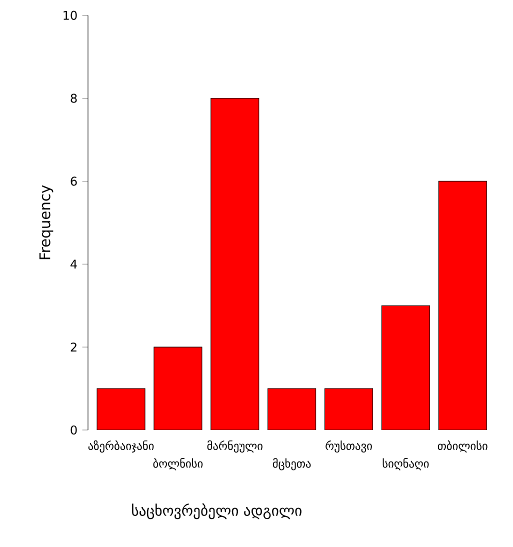 The height and width of the screenshot is (547, 513). Describe the element at coordinates (405, 464) in the screenshot. I see `x-tick-label: სიღნაღი` at that location.